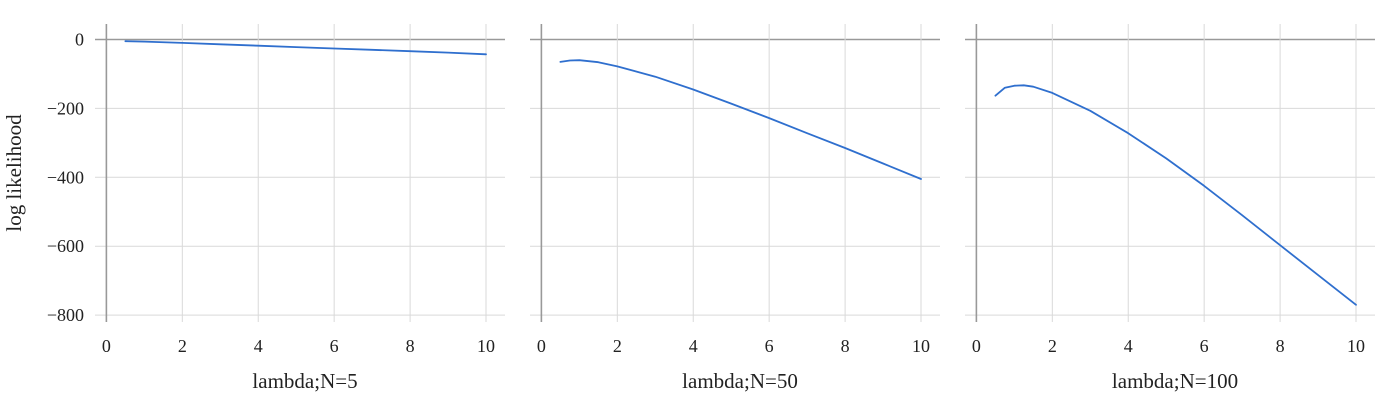 The height and width of the screenshot is (405, 1400). What do you see at coordinates (79, 40) in the screenshot?
I see `y-tick-label: 0` at bounding box center [79, 40].